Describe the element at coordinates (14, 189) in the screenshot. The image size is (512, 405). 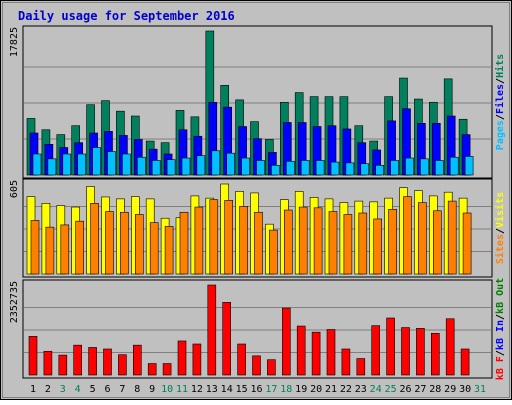
I see `y-max-tick-label: 605` at that location.